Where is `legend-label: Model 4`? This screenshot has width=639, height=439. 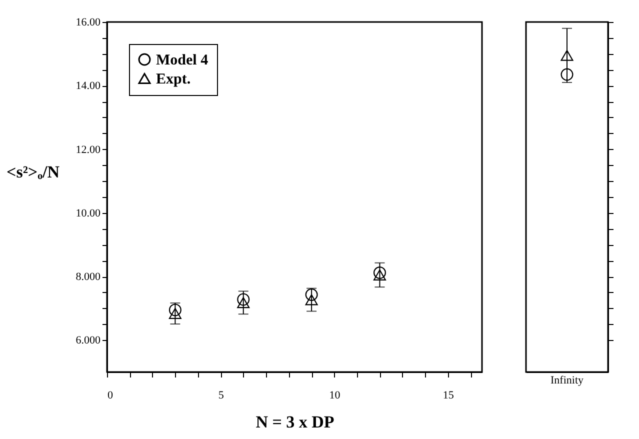
legend-label: Model 4 is located at coordinates (182, 60).